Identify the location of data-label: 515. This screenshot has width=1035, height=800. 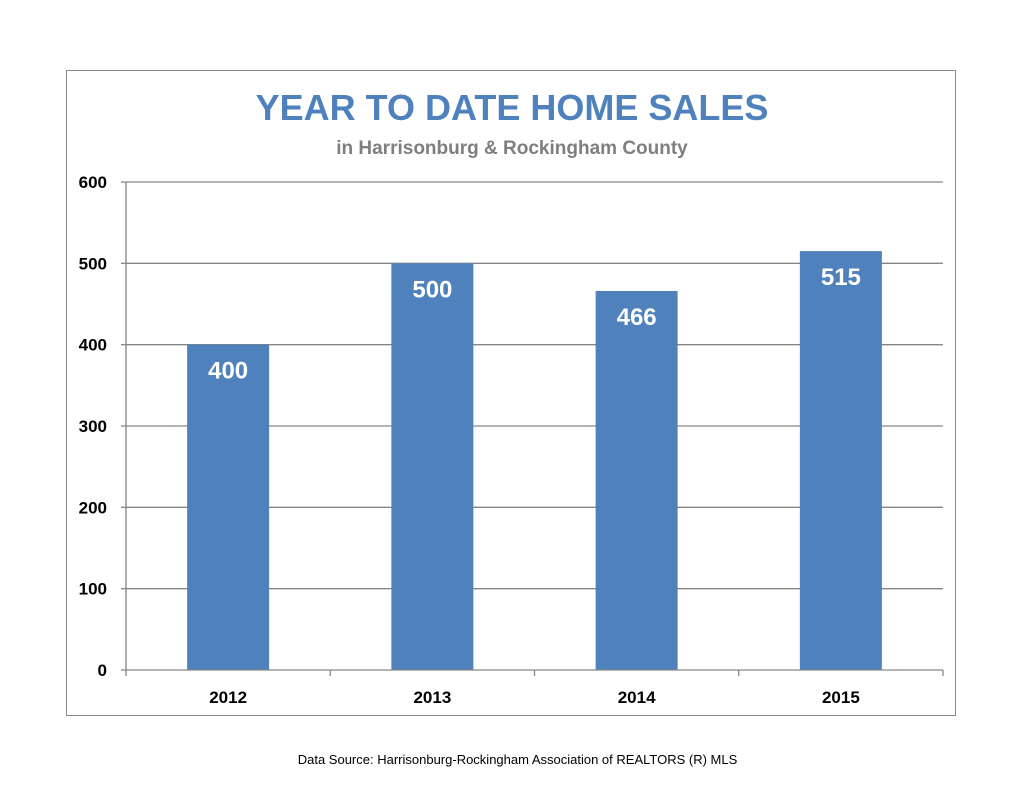
(841, 277).